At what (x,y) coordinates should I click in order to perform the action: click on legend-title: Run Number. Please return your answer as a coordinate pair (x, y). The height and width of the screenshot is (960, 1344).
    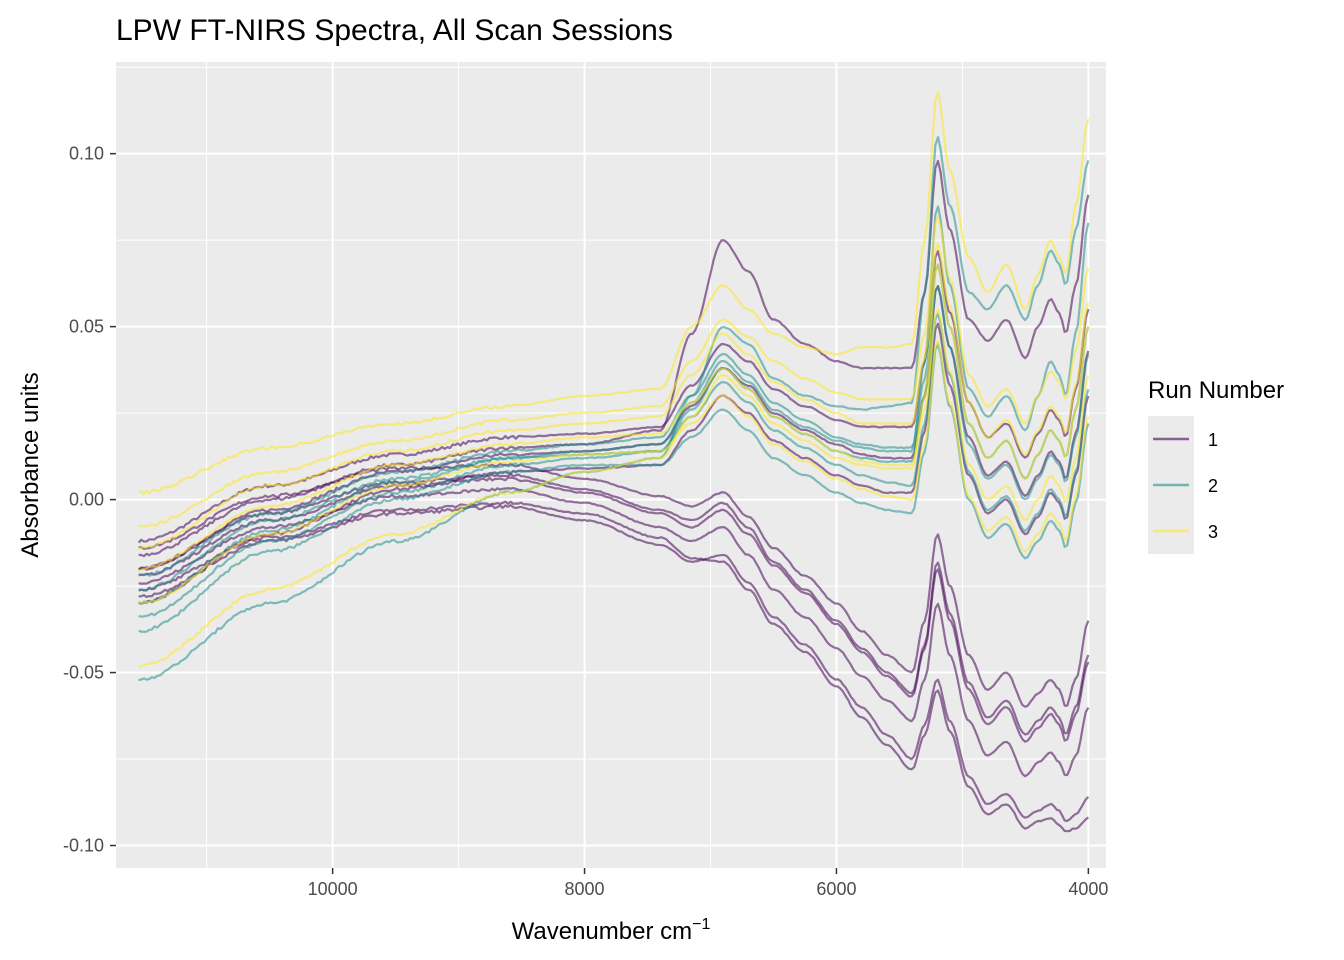
    Looking at the image, I should click on (1216, 390).